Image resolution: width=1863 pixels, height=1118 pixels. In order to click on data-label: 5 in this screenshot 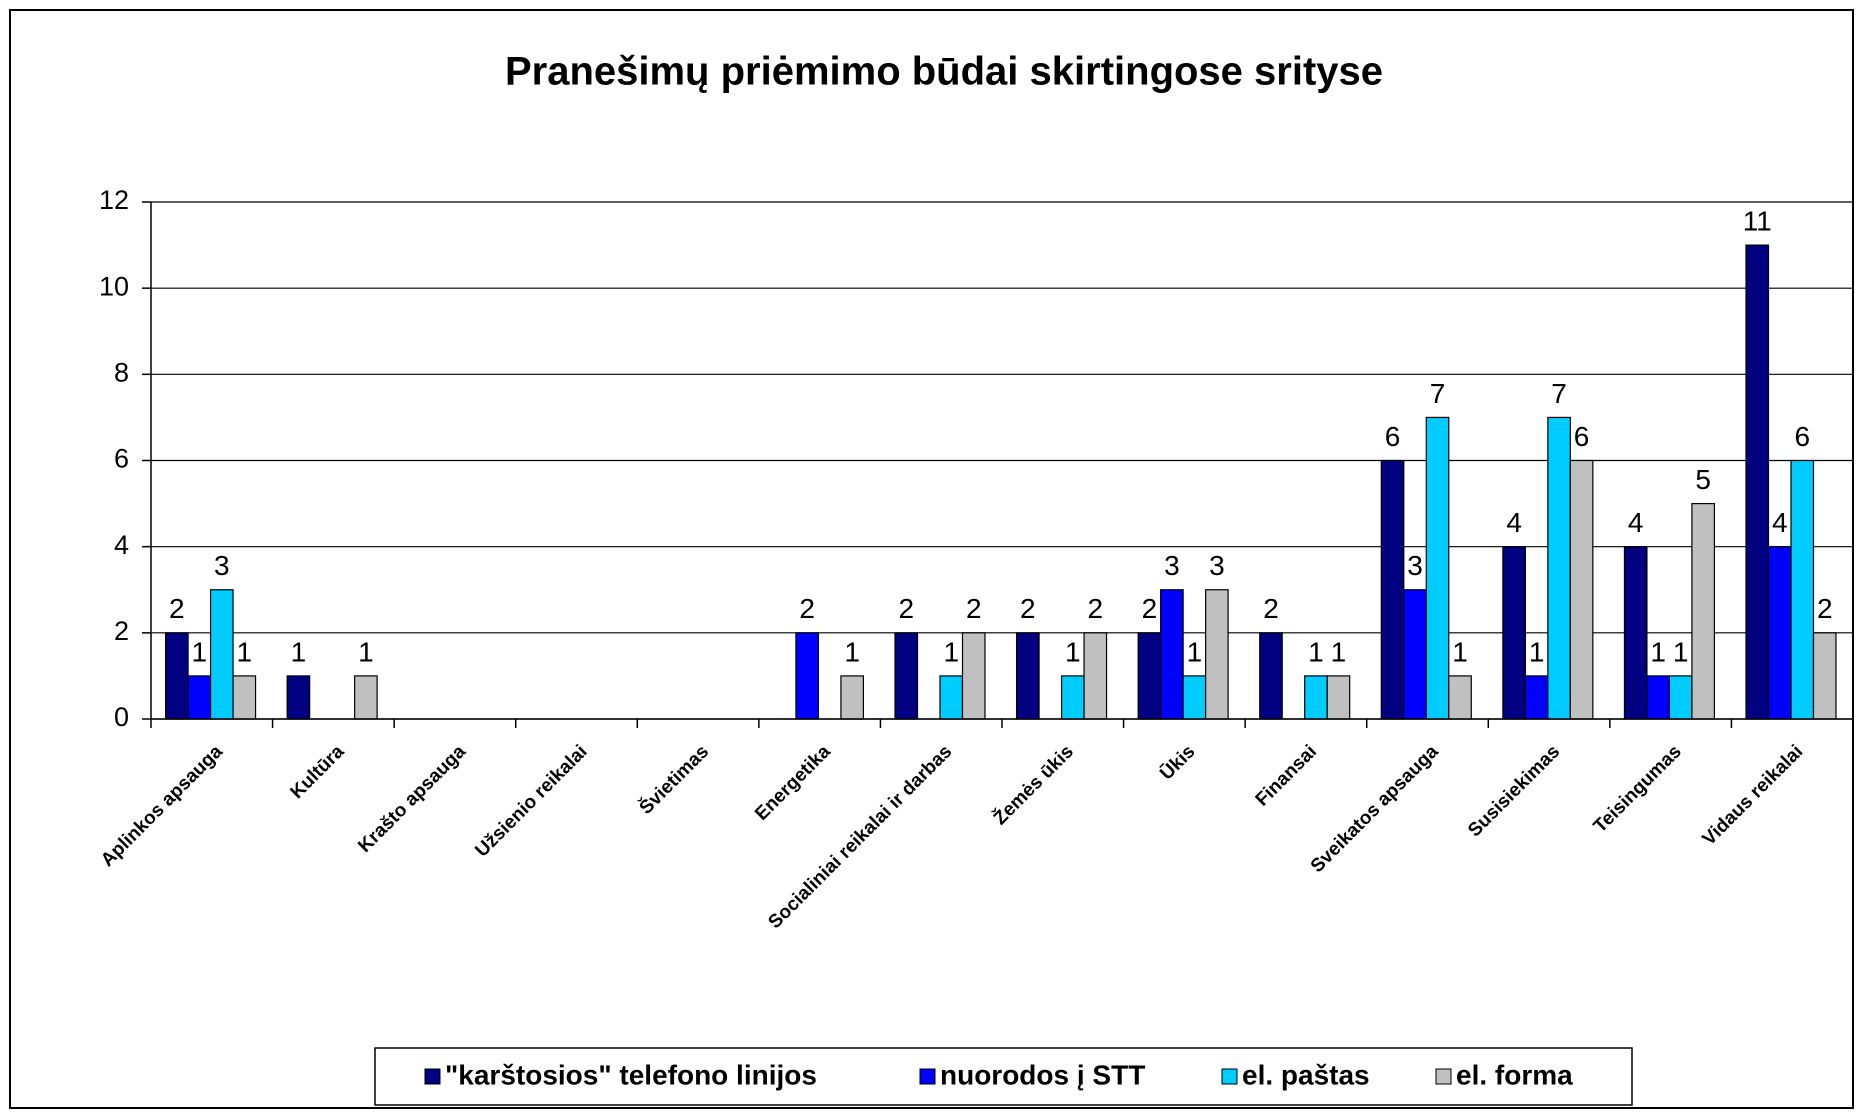, I will do `click(1703, 479)`.